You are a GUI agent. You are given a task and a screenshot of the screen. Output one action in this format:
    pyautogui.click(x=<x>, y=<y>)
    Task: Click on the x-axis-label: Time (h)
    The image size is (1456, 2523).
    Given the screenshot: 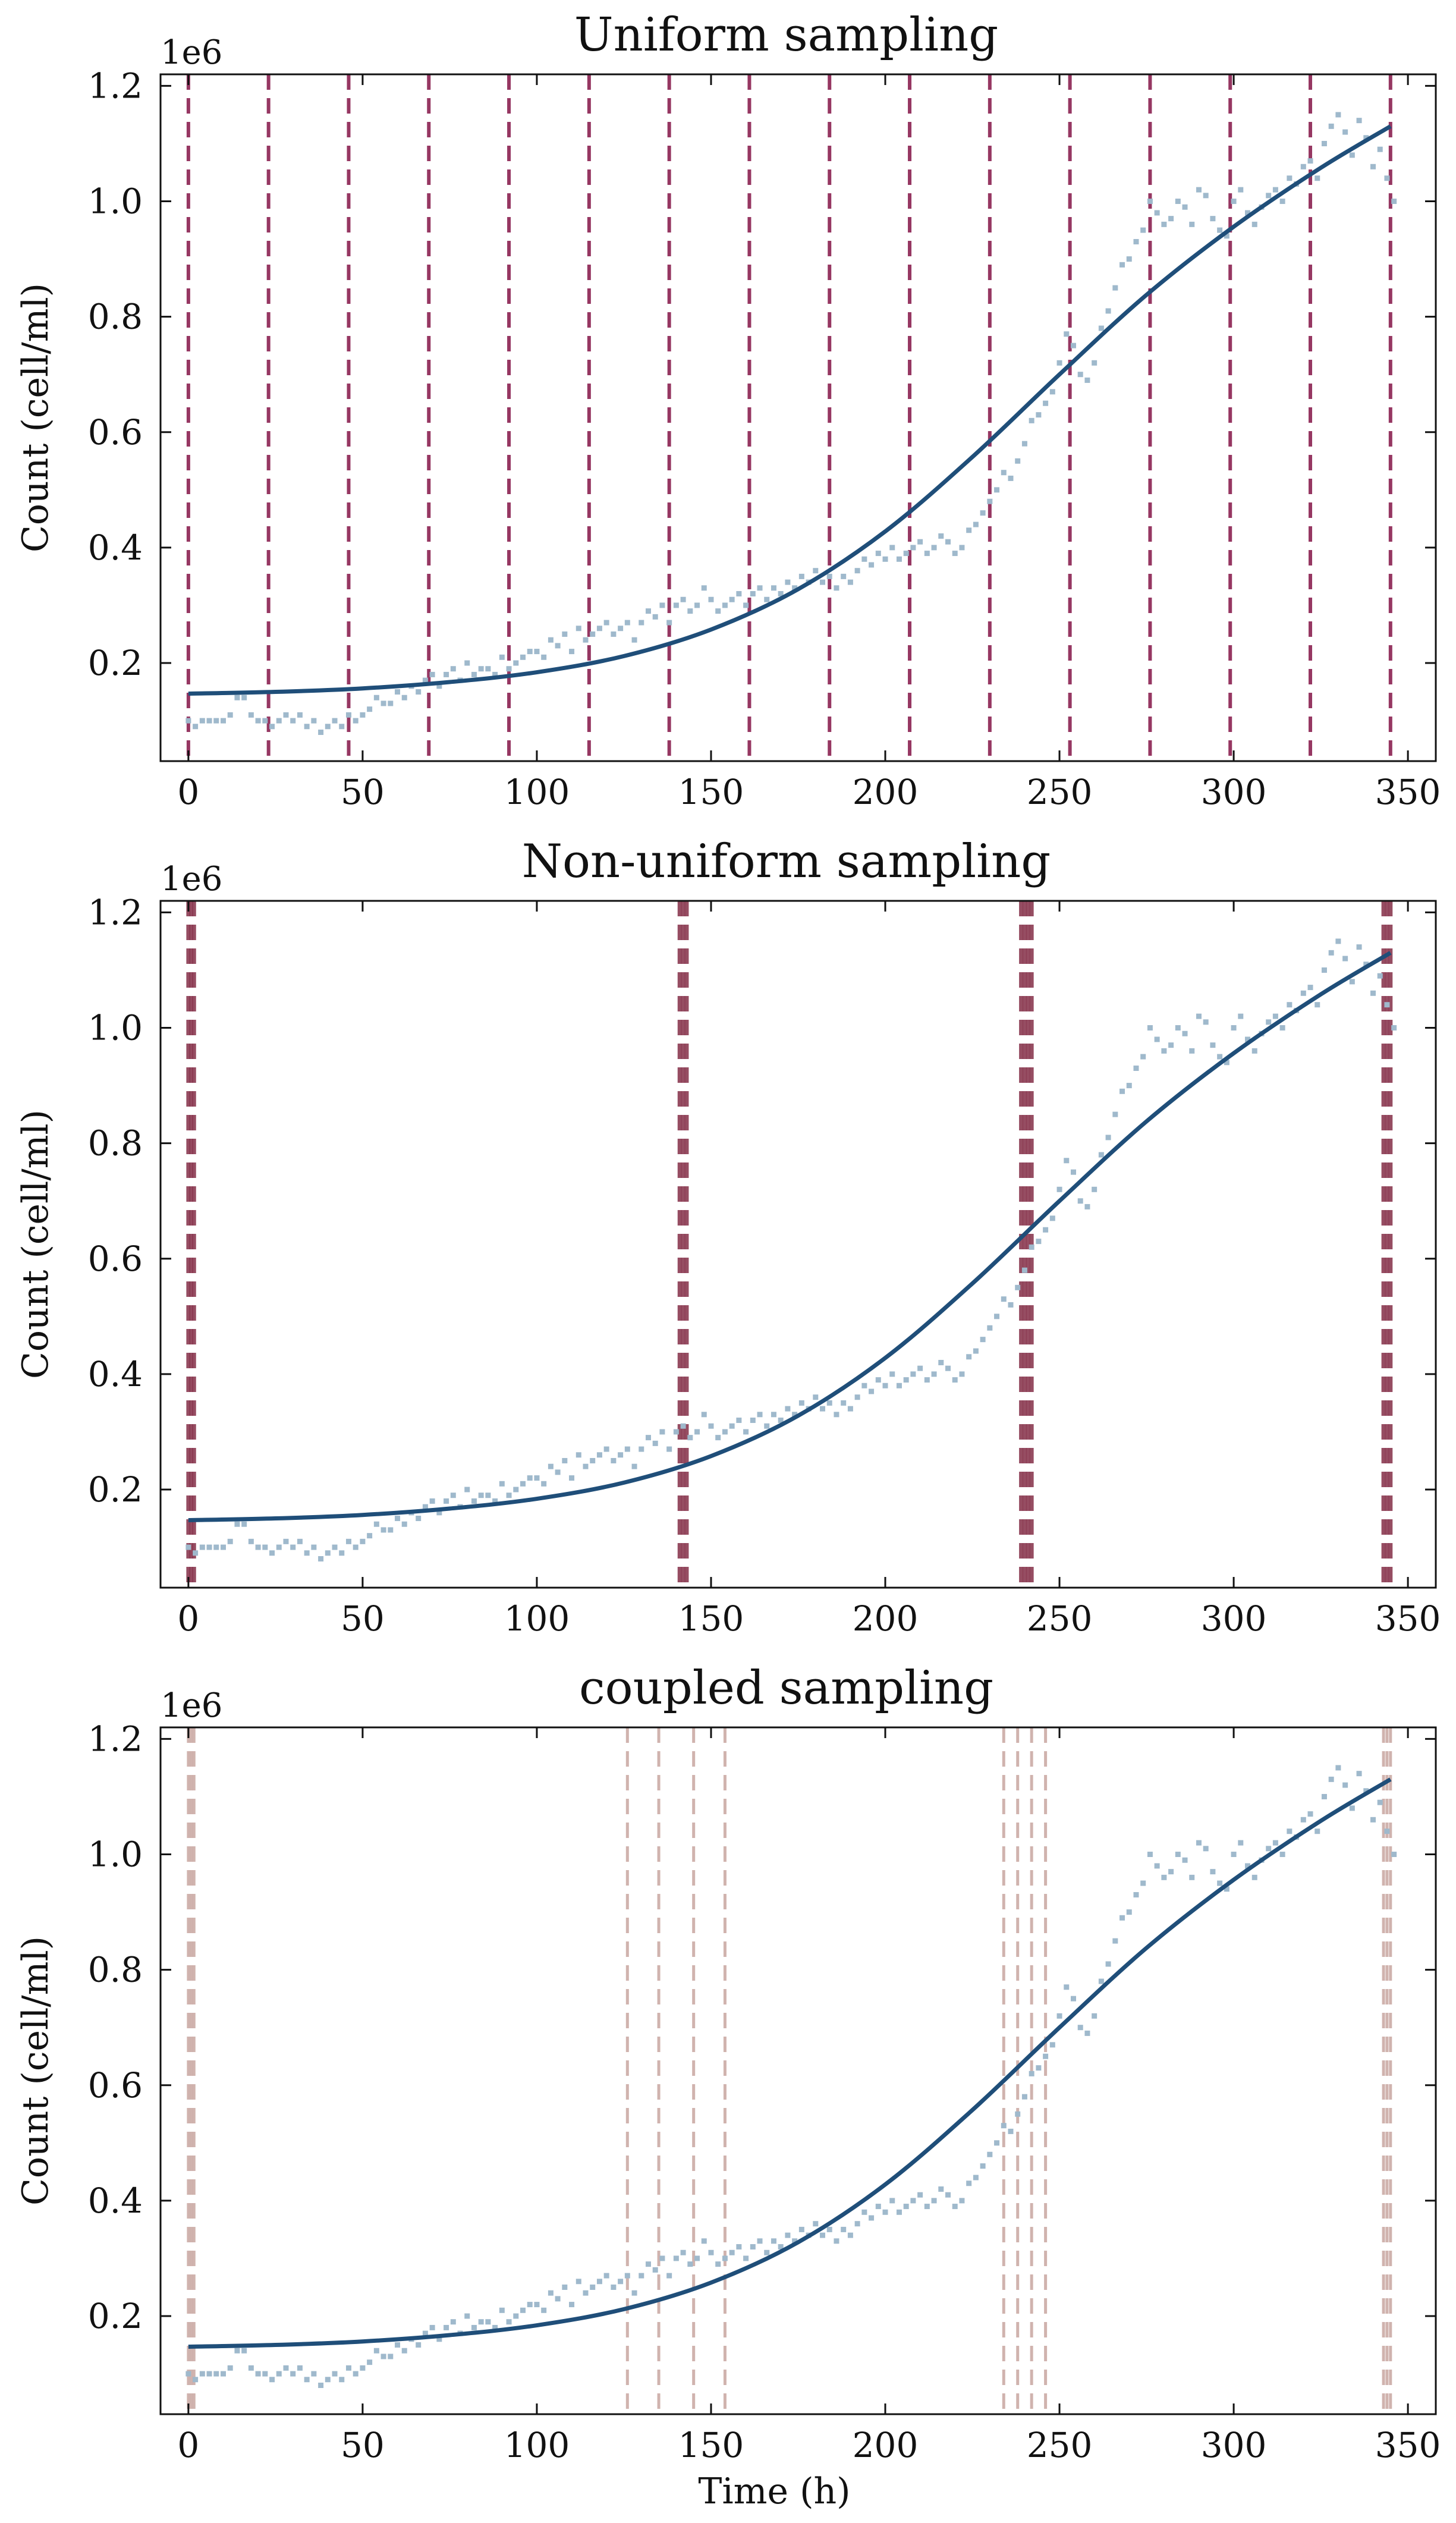 What is the action you would take?
    pyautogui.click(x=774, y=2492)
    